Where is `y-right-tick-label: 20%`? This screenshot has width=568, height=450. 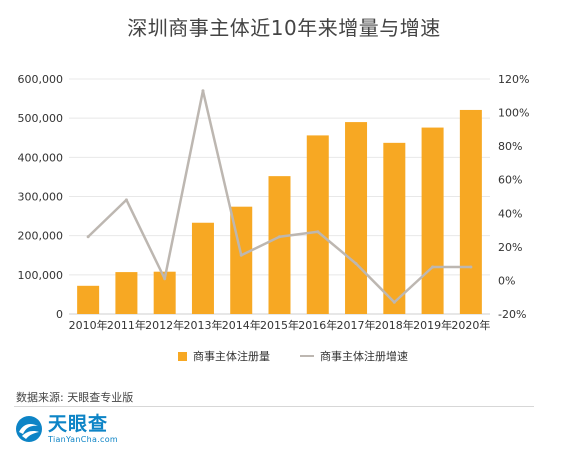
y-right-tick-label: 20% is located at coordinates (510, 247).